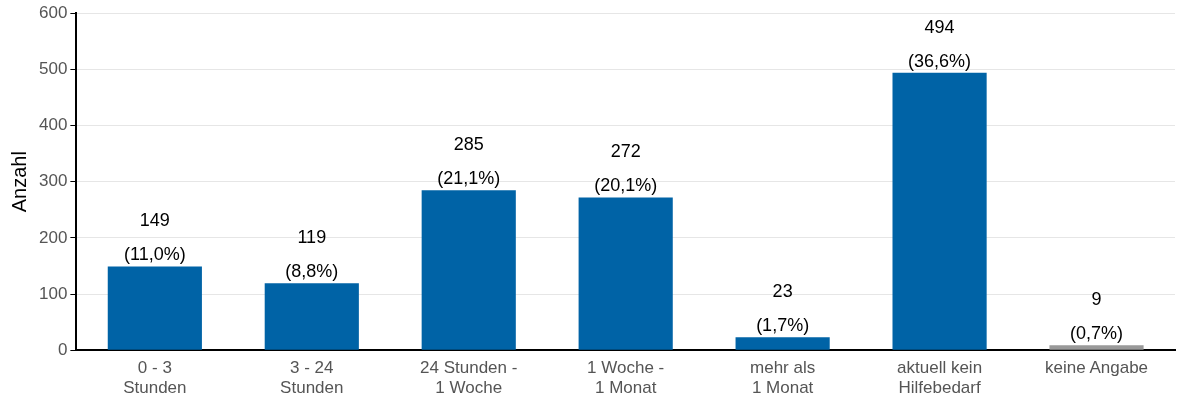 The width and height of the screenshot is (1177, 401). What do you see at coordinates (783, 308) in the screenshot?
I see `data-label: 23 (1,7%)` at bounding box center [783, 308].